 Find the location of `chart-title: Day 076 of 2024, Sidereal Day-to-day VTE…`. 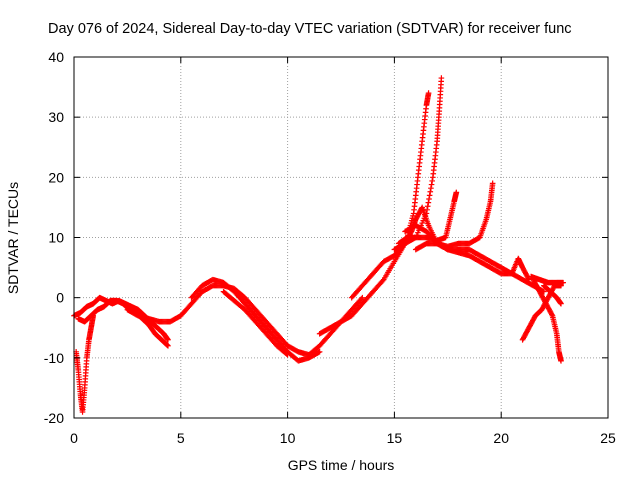

chart-title: Day 076 of 2024, Sidereal Day-to-day VTE… is located at coordinates (310, 29).